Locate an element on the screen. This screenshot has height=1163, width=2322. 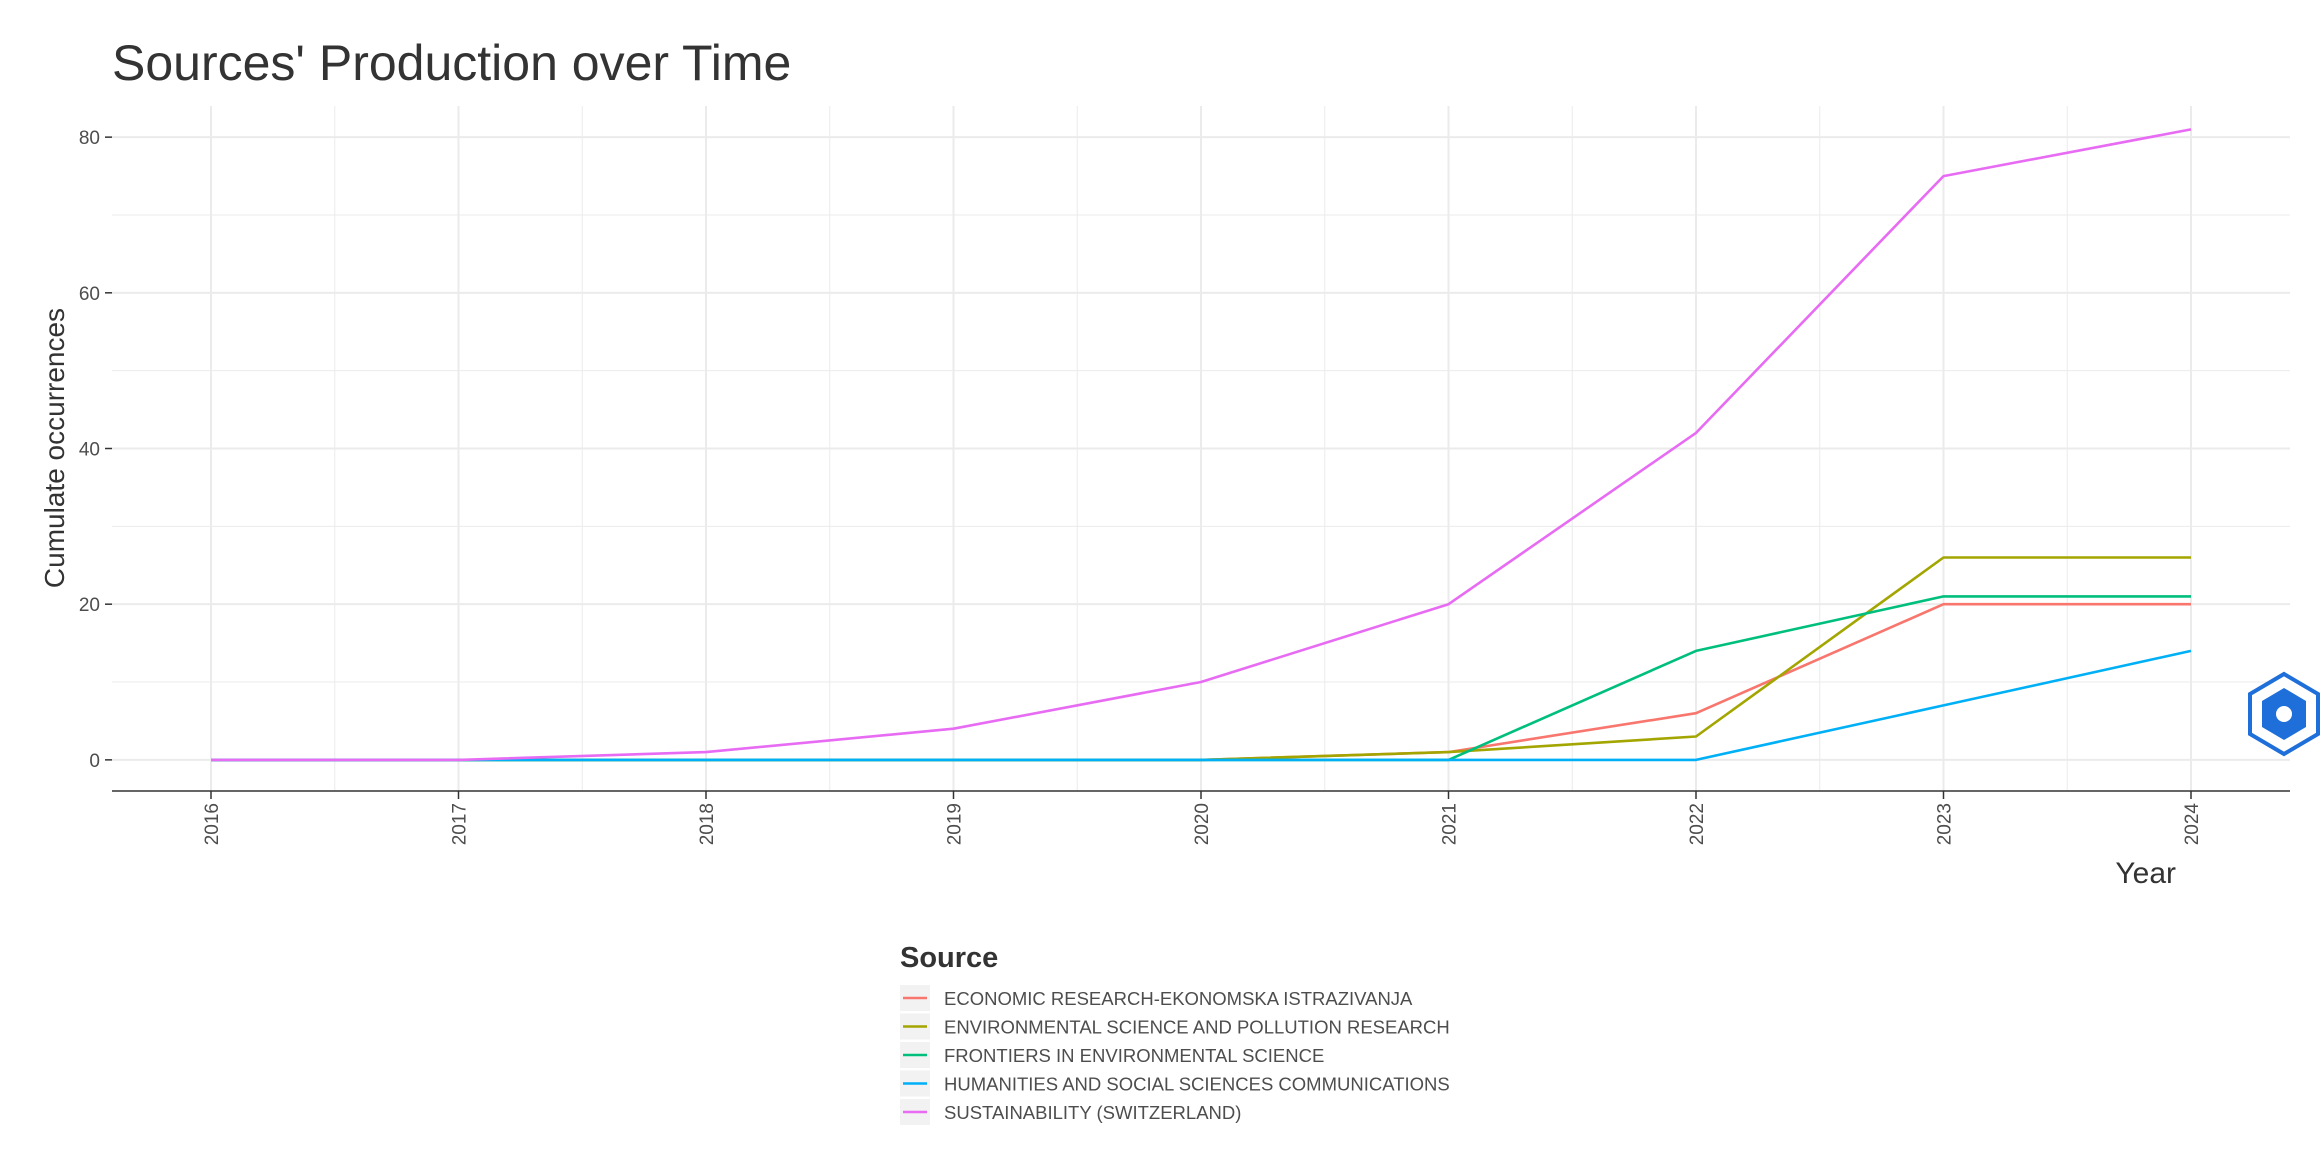
y-tick-label: 80 is located at coordinates (89, 138).